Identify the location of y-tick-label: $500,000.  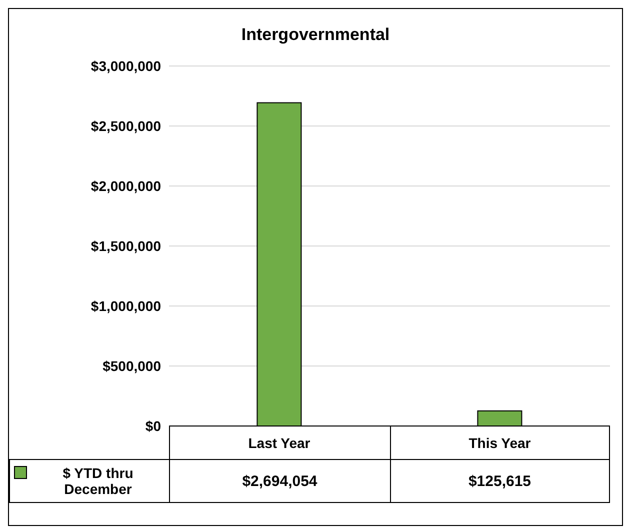
(132, 366).